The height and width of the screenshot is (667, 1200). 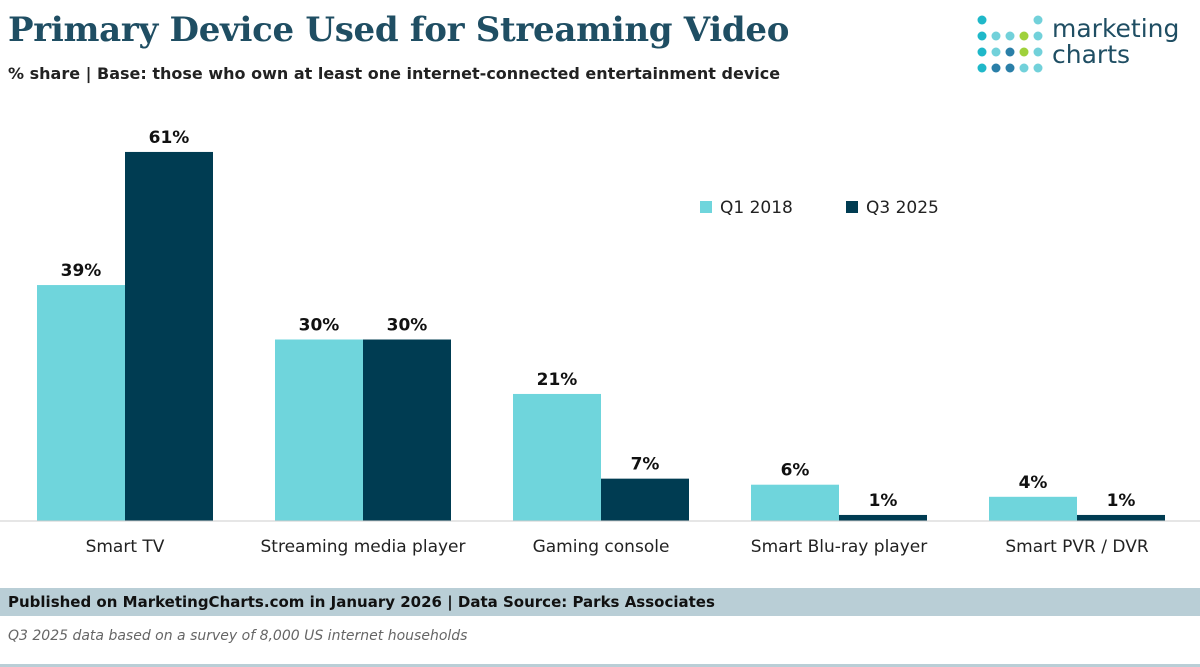 I want to click on legend-label-q3-2025: Q3 2025, so click(x=902, y=208).